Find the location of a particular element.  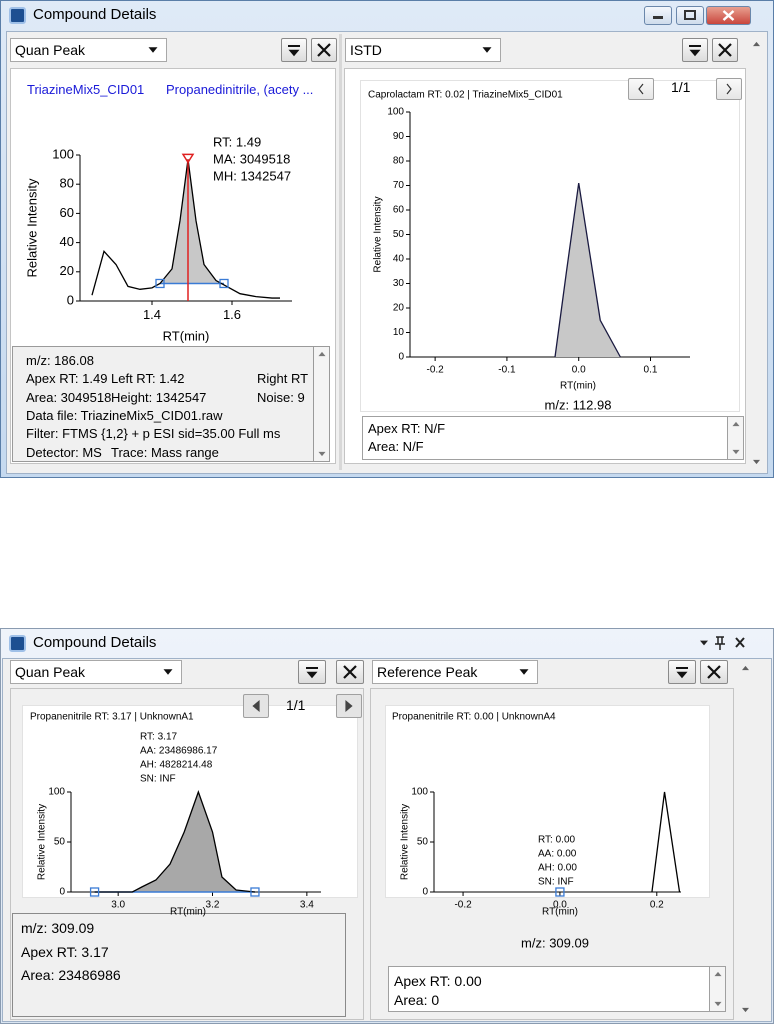

info-box: m/z: 309.09 Apex RT: 3.17 Area: 23486986 is located at coordinates (179, 965).